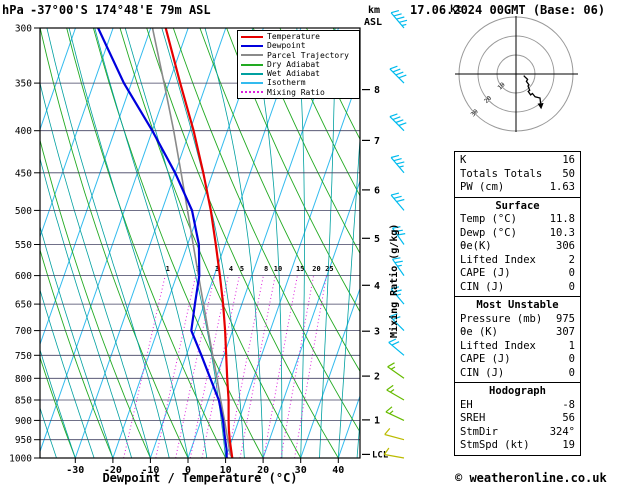  What do you see at coordinates (301, 470) in the screenshot?
I see `temperature-tick-label: 30` at bounding box center [301, 470].